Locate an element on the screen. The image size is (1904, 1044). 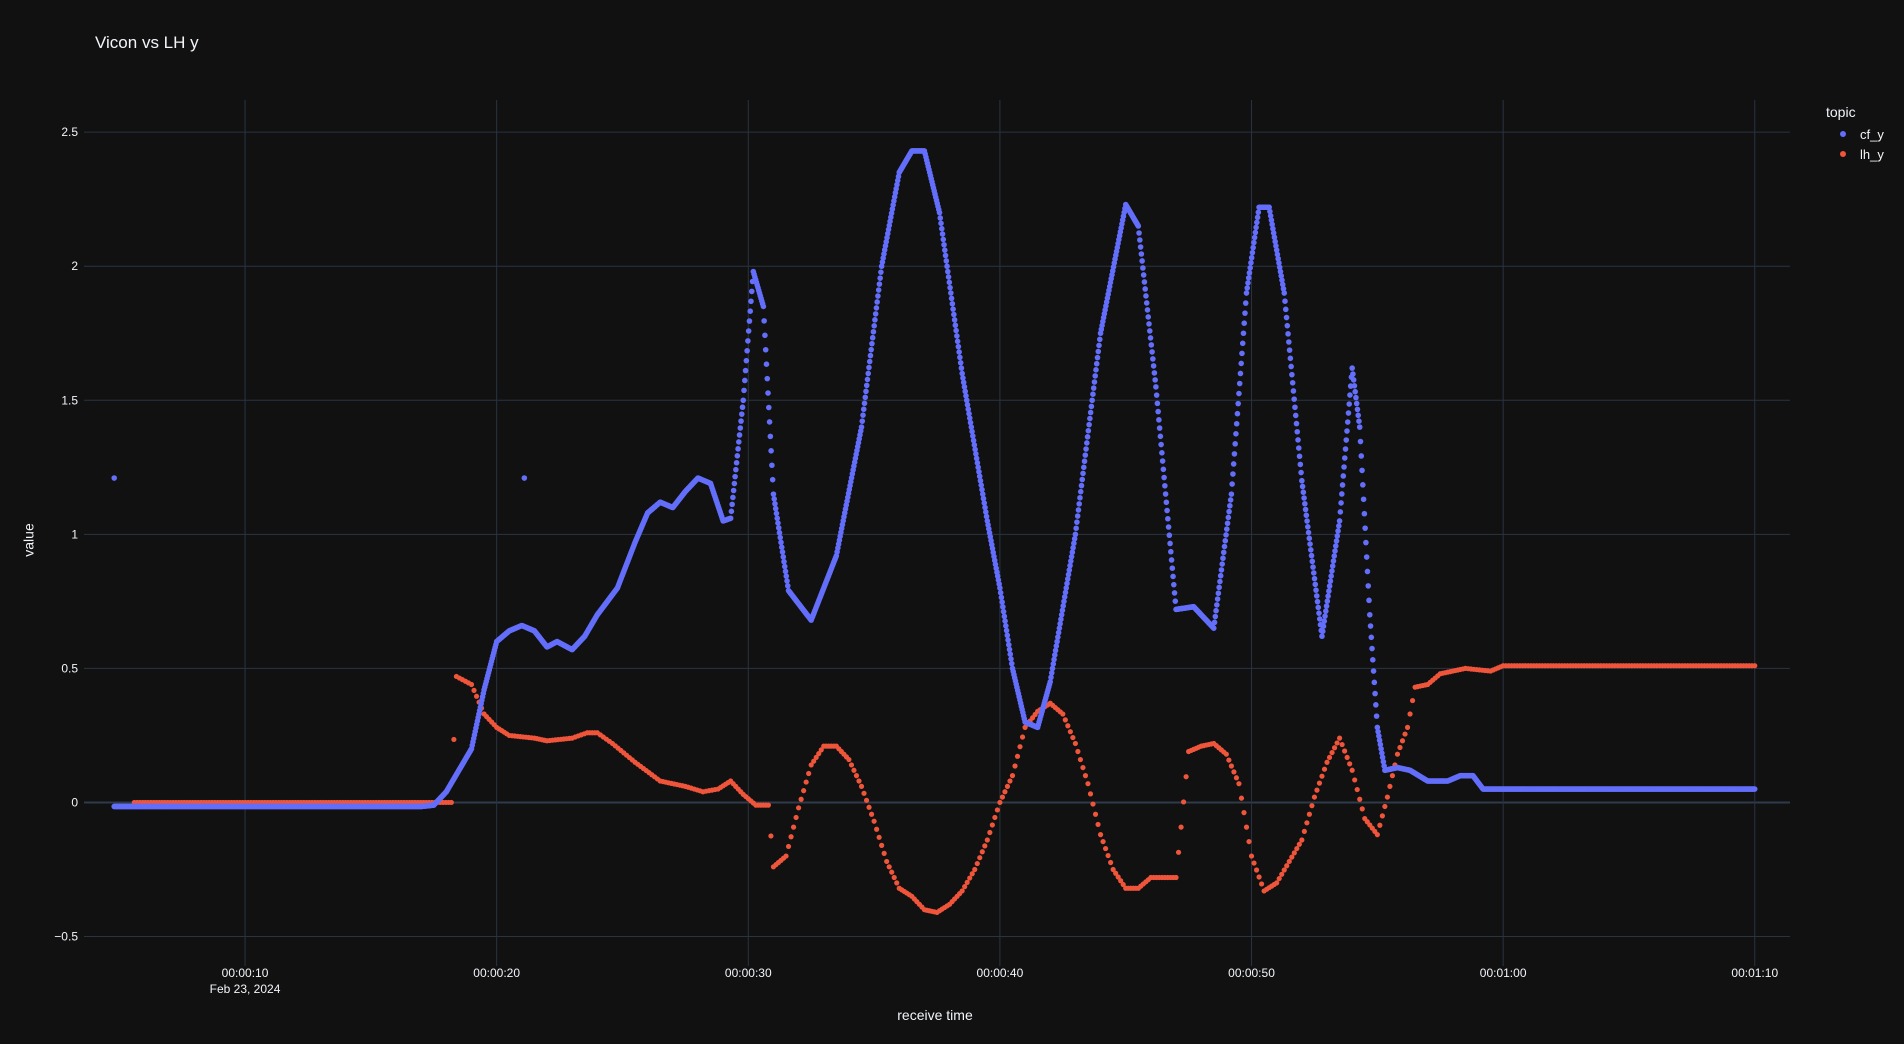
legend-item-lh-y: lh_y is located at coordinates (1862, 154).